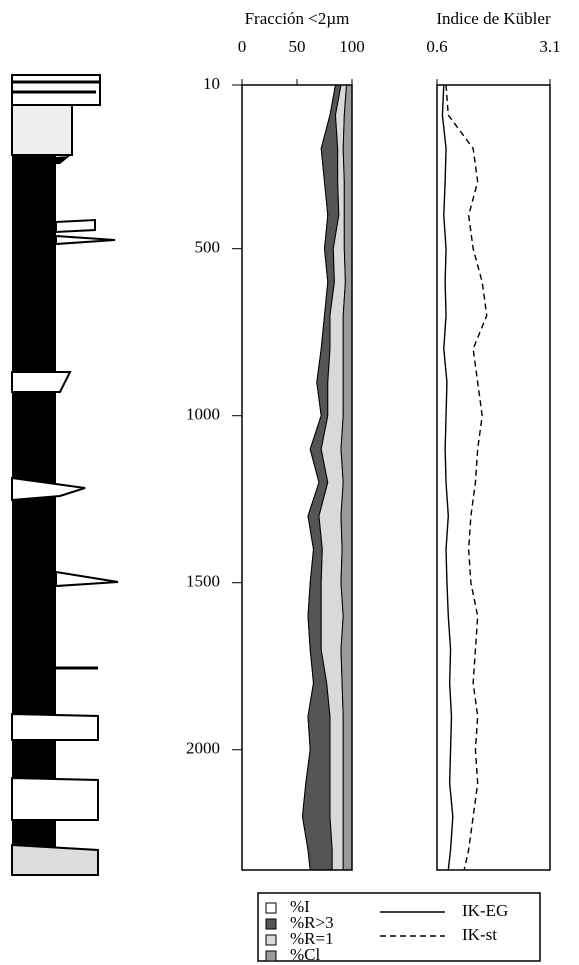 This screenshot has height=965, width=579. I want to click on chart-title: Fracción <2µm, so click(297, 18).